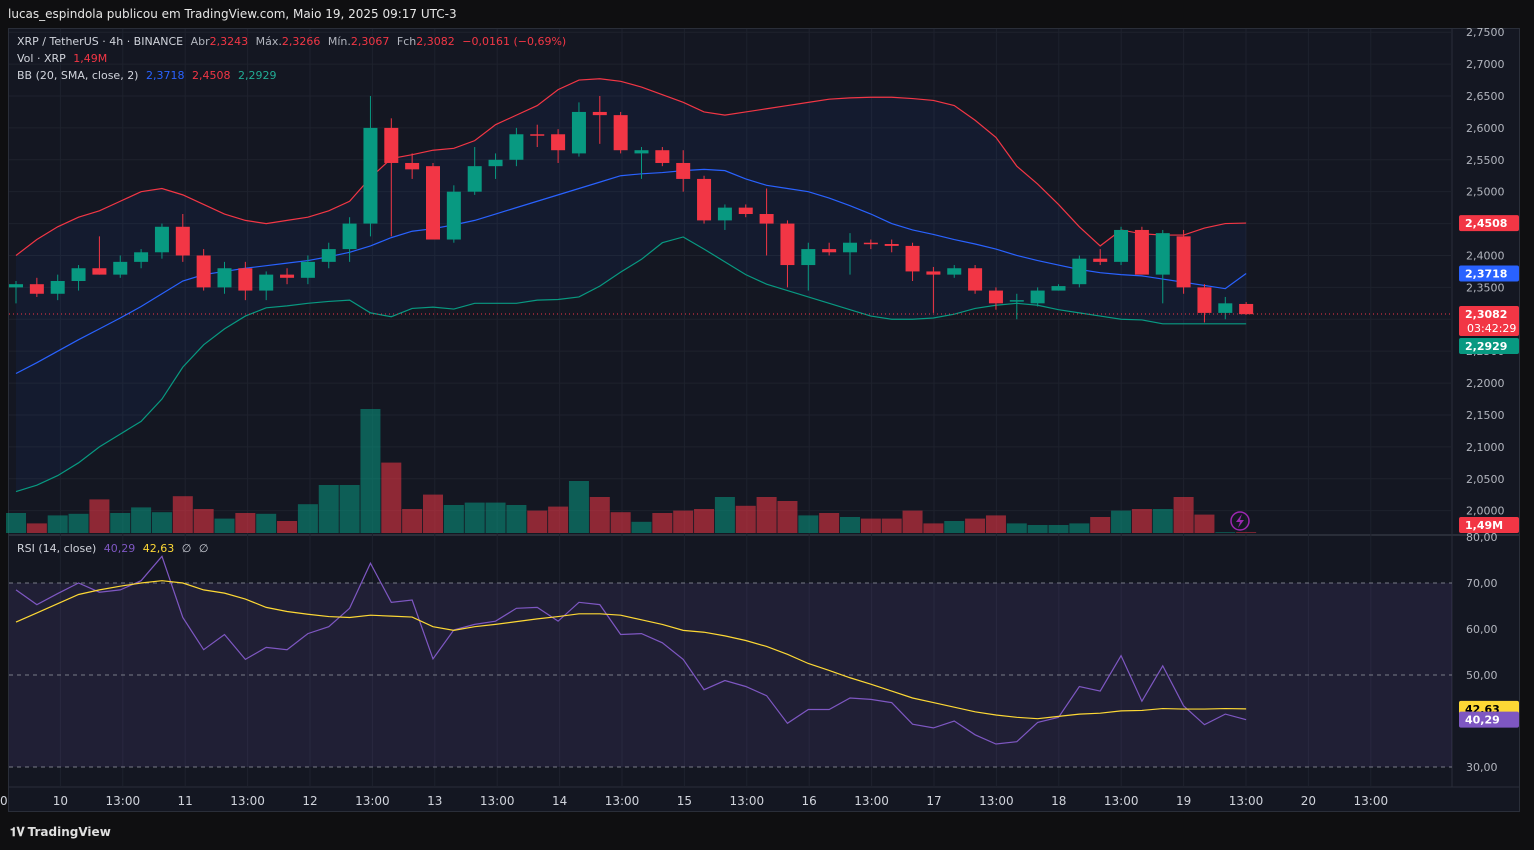  Describe the element at coordinates (4, 801) in the screenshot. I see `time-tick-label: :00` at that location.